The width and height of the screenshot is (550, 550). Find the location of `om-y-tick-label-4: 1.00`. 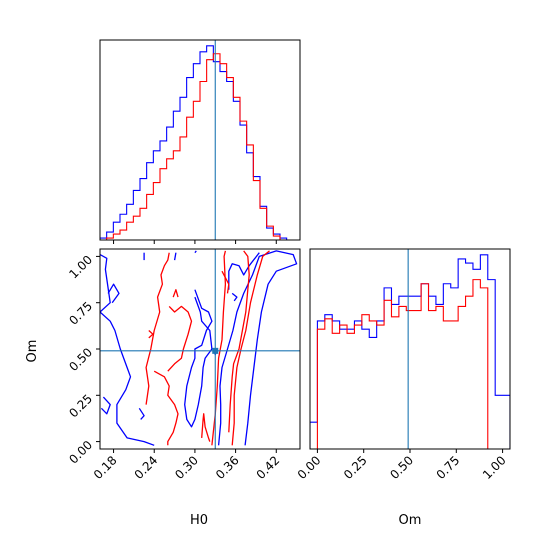

om-y-tick-label-4: 1.00 is located at coordinates (80, 267).